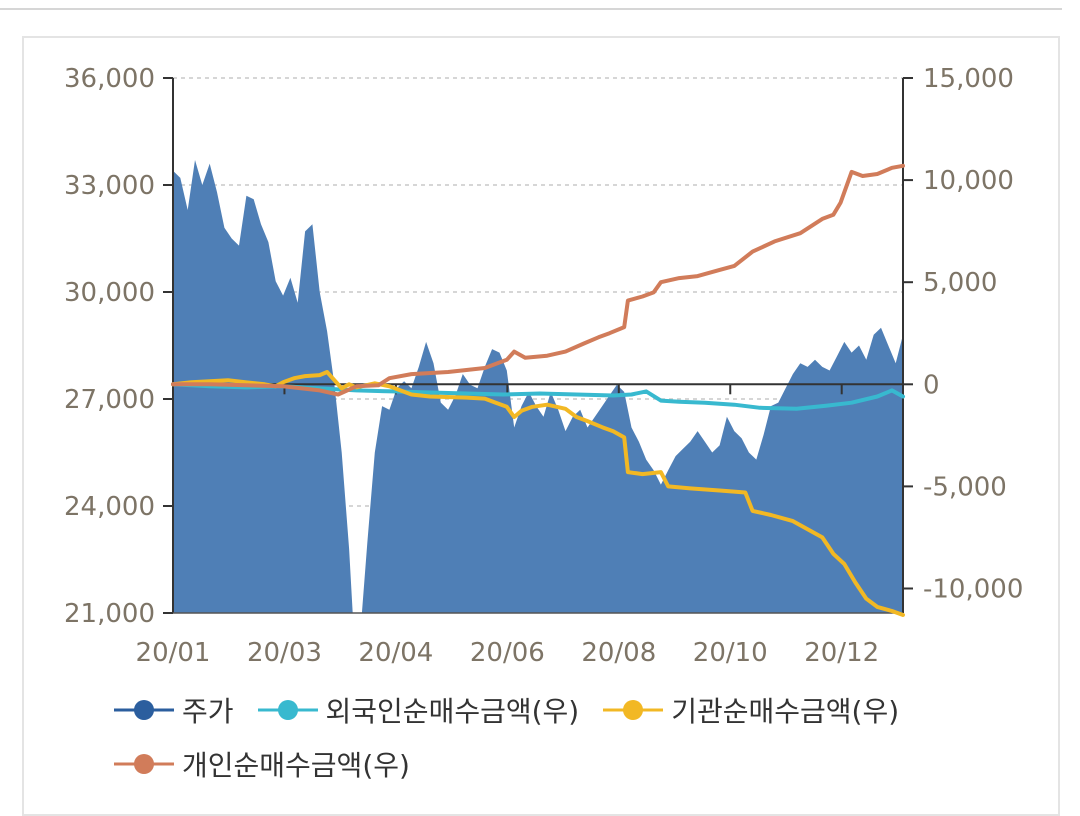  Describe the element at coordinates (109, 400) in the screenshot. I see `left-tick-label-3: 27,000` at that location.